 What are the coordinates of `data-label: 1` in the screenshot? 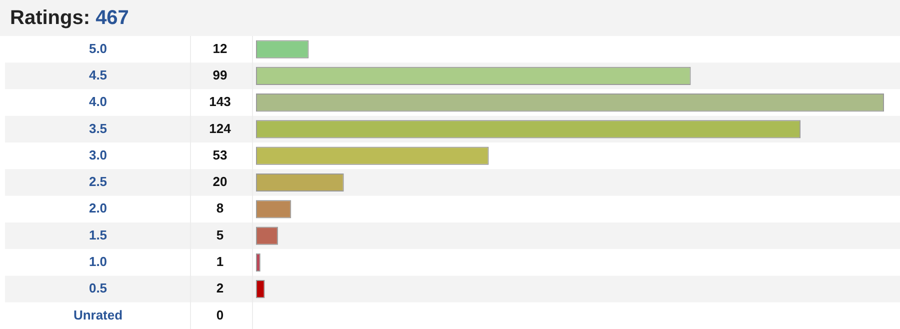 It's located at (220, 261).